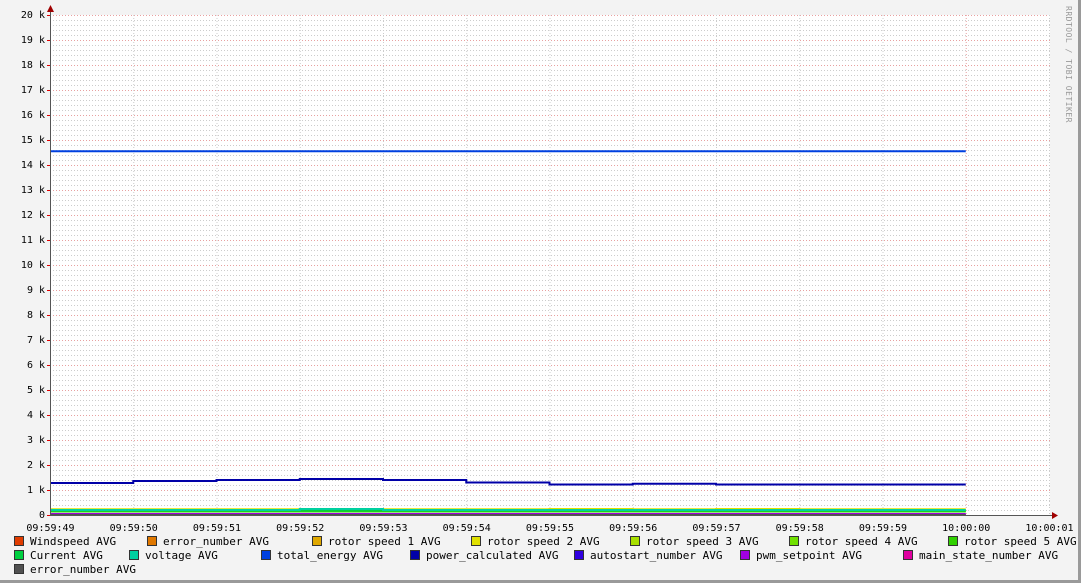 The height and width of the screenshot is (583, 1081). What do you see at coordinates (36, 290) in the screenshot?
I see `y-tick-label: 9 k` at bounding box center [36, 290].